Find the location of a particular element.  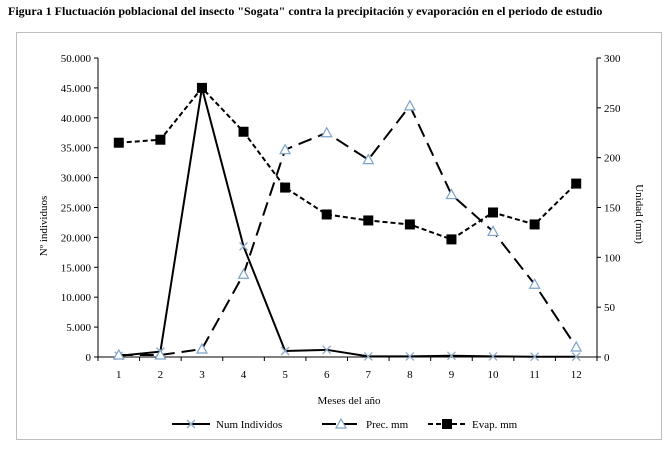

y-tick-label: 25.000 is located at coordinates (76, 209).